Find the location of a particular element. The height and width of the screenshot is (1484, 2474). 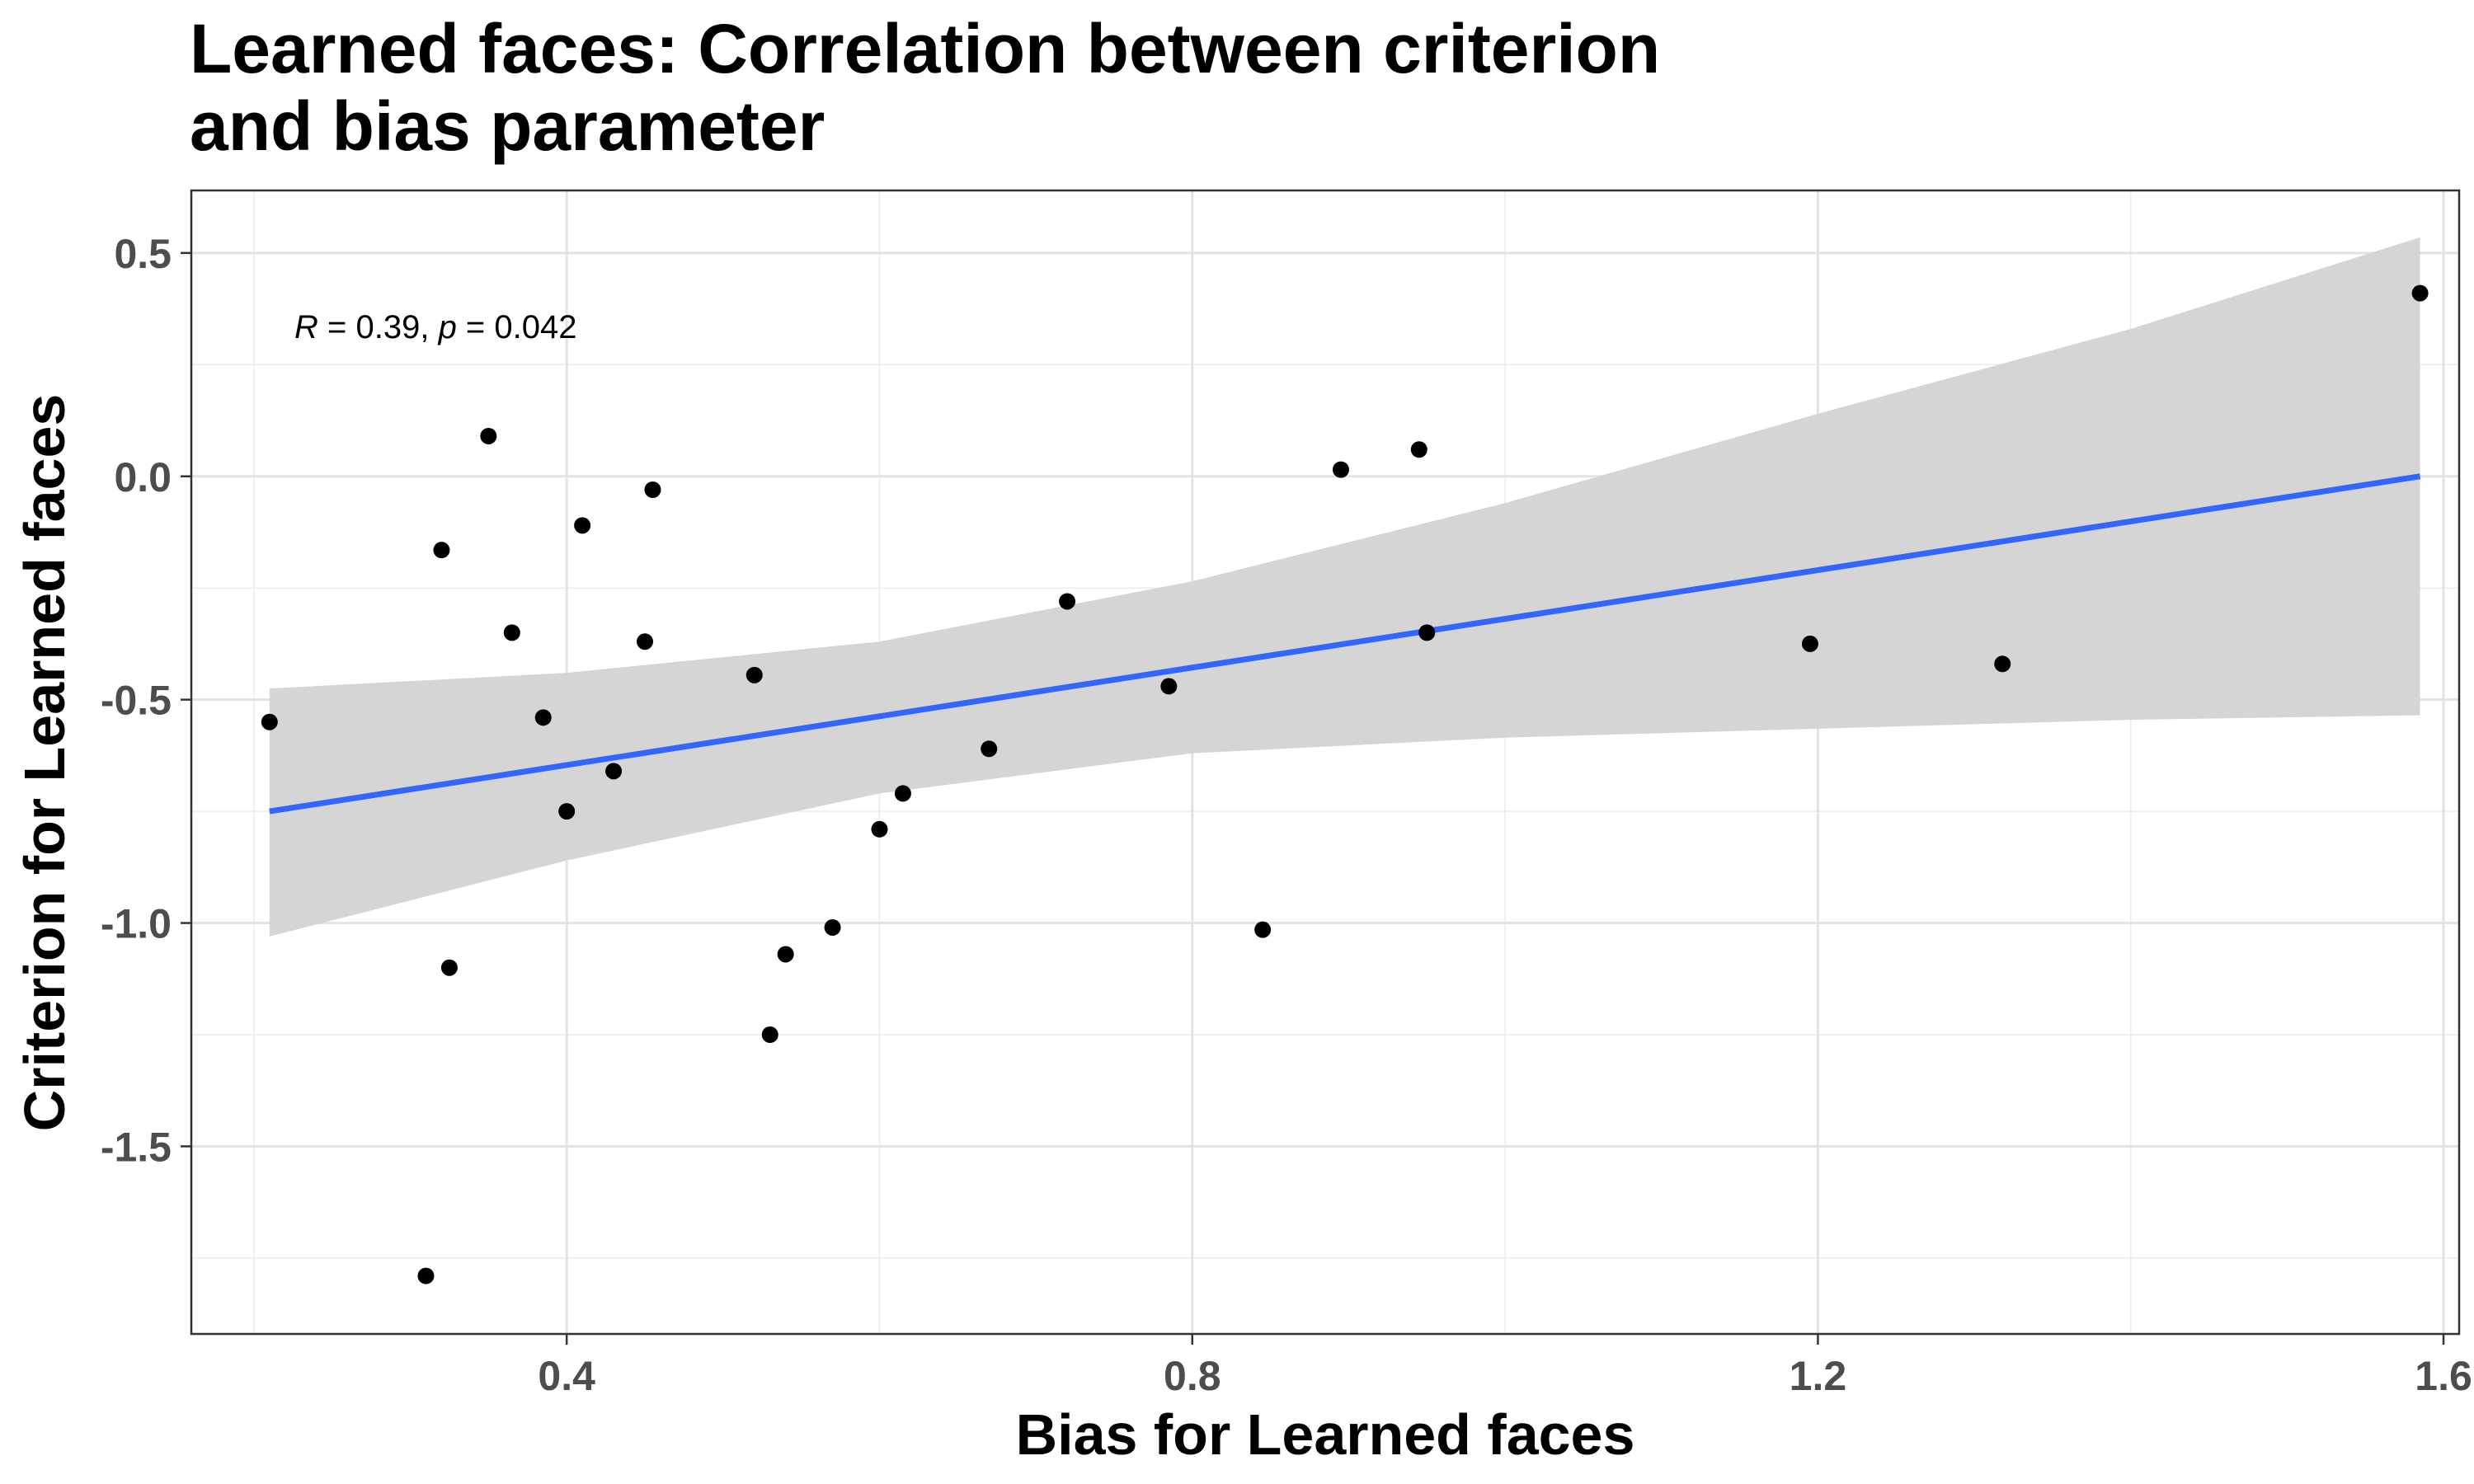

p-value-text: = 0.042 is located at coordinates (517, 327).